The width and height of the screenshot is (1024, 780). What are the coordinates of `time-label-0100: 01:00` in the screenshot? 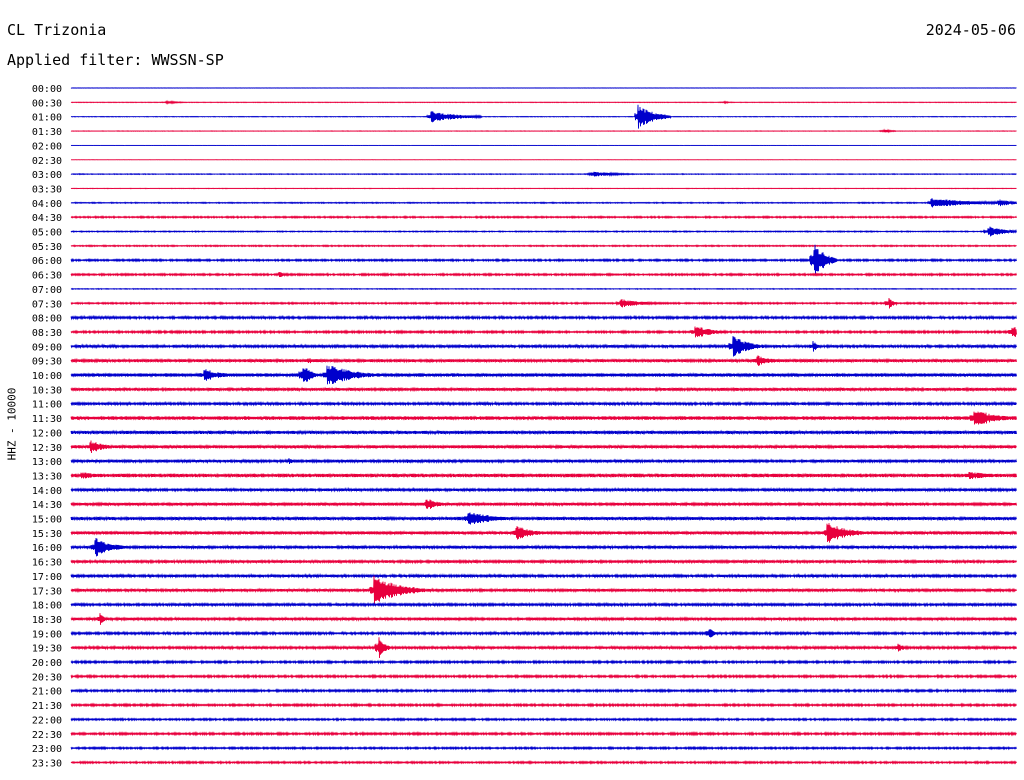 It's located at (47, 118).